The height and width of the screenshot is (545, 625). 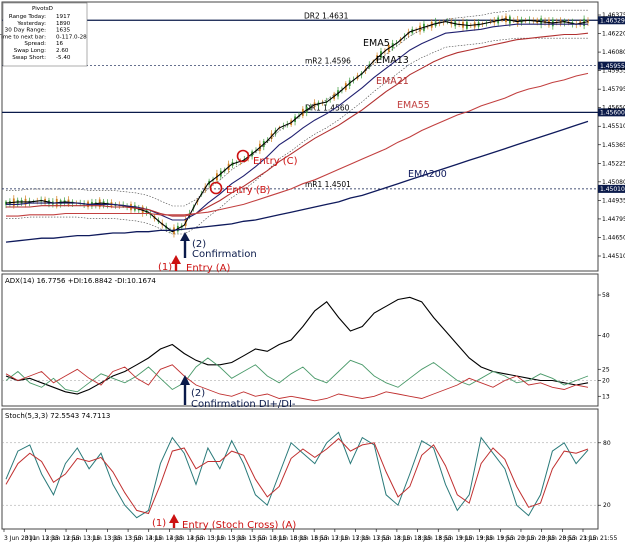 What do you see at coordinates (427, 174) in the screenshot?
I see `ema200-label: EMA200` at bounding box center [427, 174].